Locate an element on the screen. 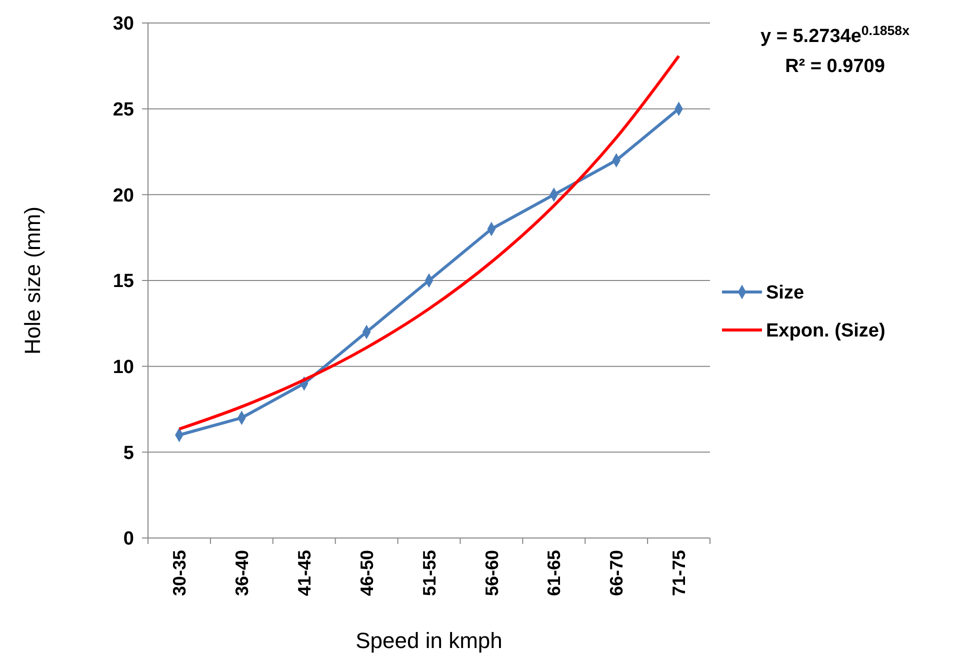 The width and height of the screenshot is (954, 661). x-tick-label: 51-55 is located at coordinates (429, 573).